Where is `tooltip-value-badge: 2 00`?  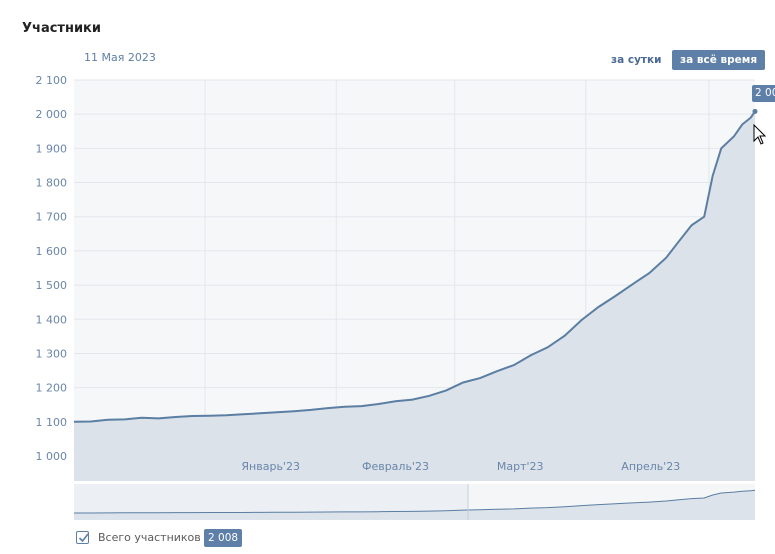
tooltip-value-badge: 2 00 is located at coordinates (763, 93).